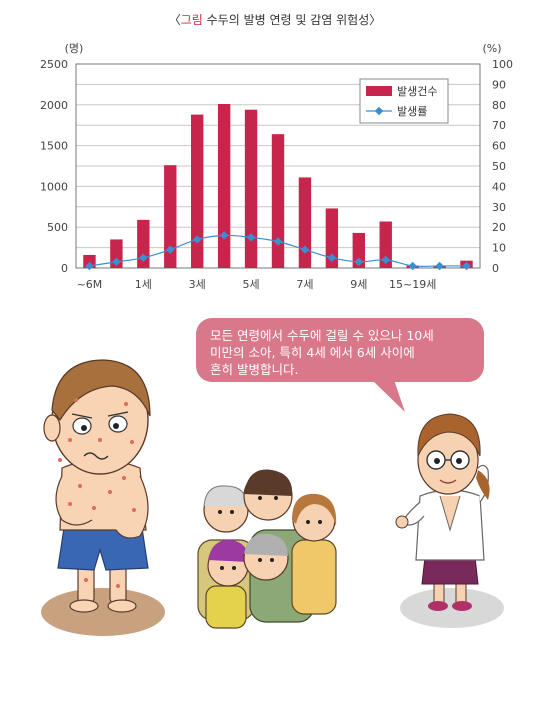 This screenshot has width=550, height=705. What do you see at coordinates (412, 111) in the screenshot?
I see `legend-item-line: 발생률` at bounding box center [412, 111].